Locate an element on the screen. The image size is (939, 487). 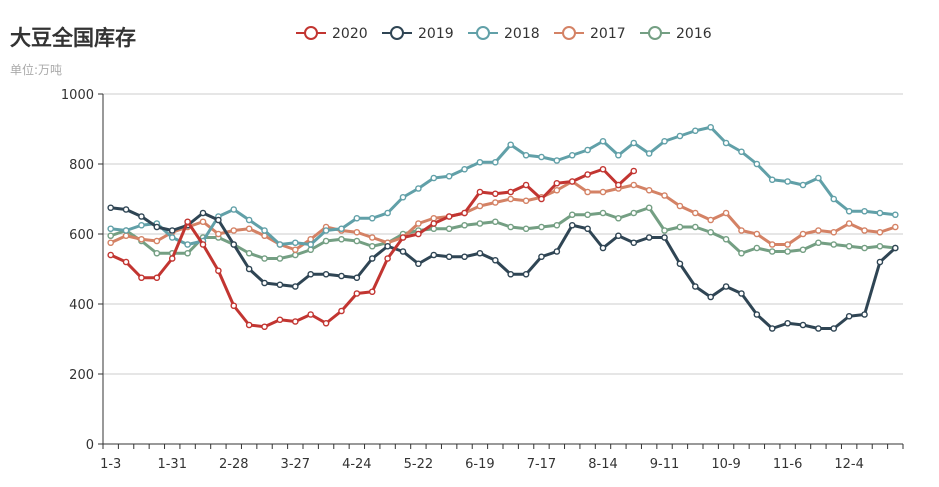
x-tick-label: 8-14 is located at coordinates (603, 464).